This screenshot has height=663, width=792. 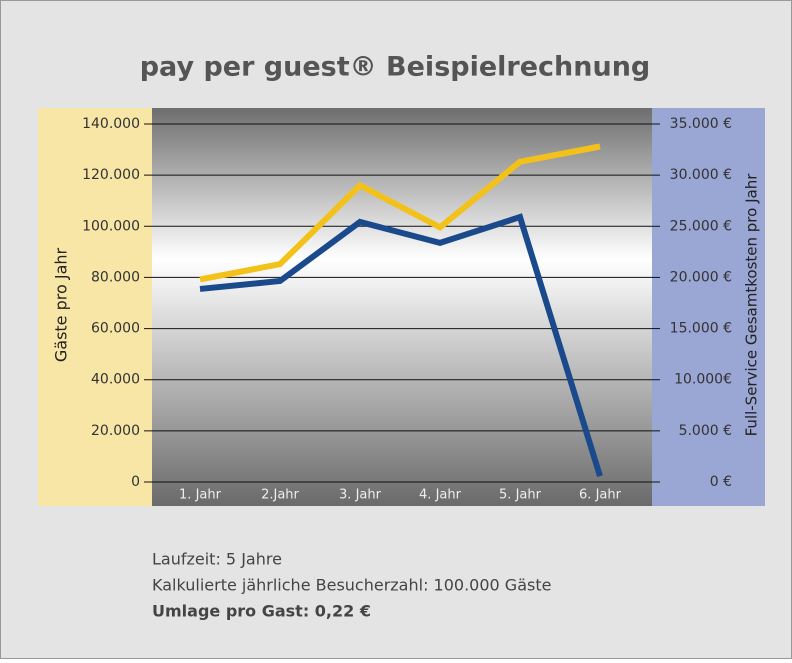 I want to click on note: Laufzeit: 5 Jahre, so click(x=217, y=559).